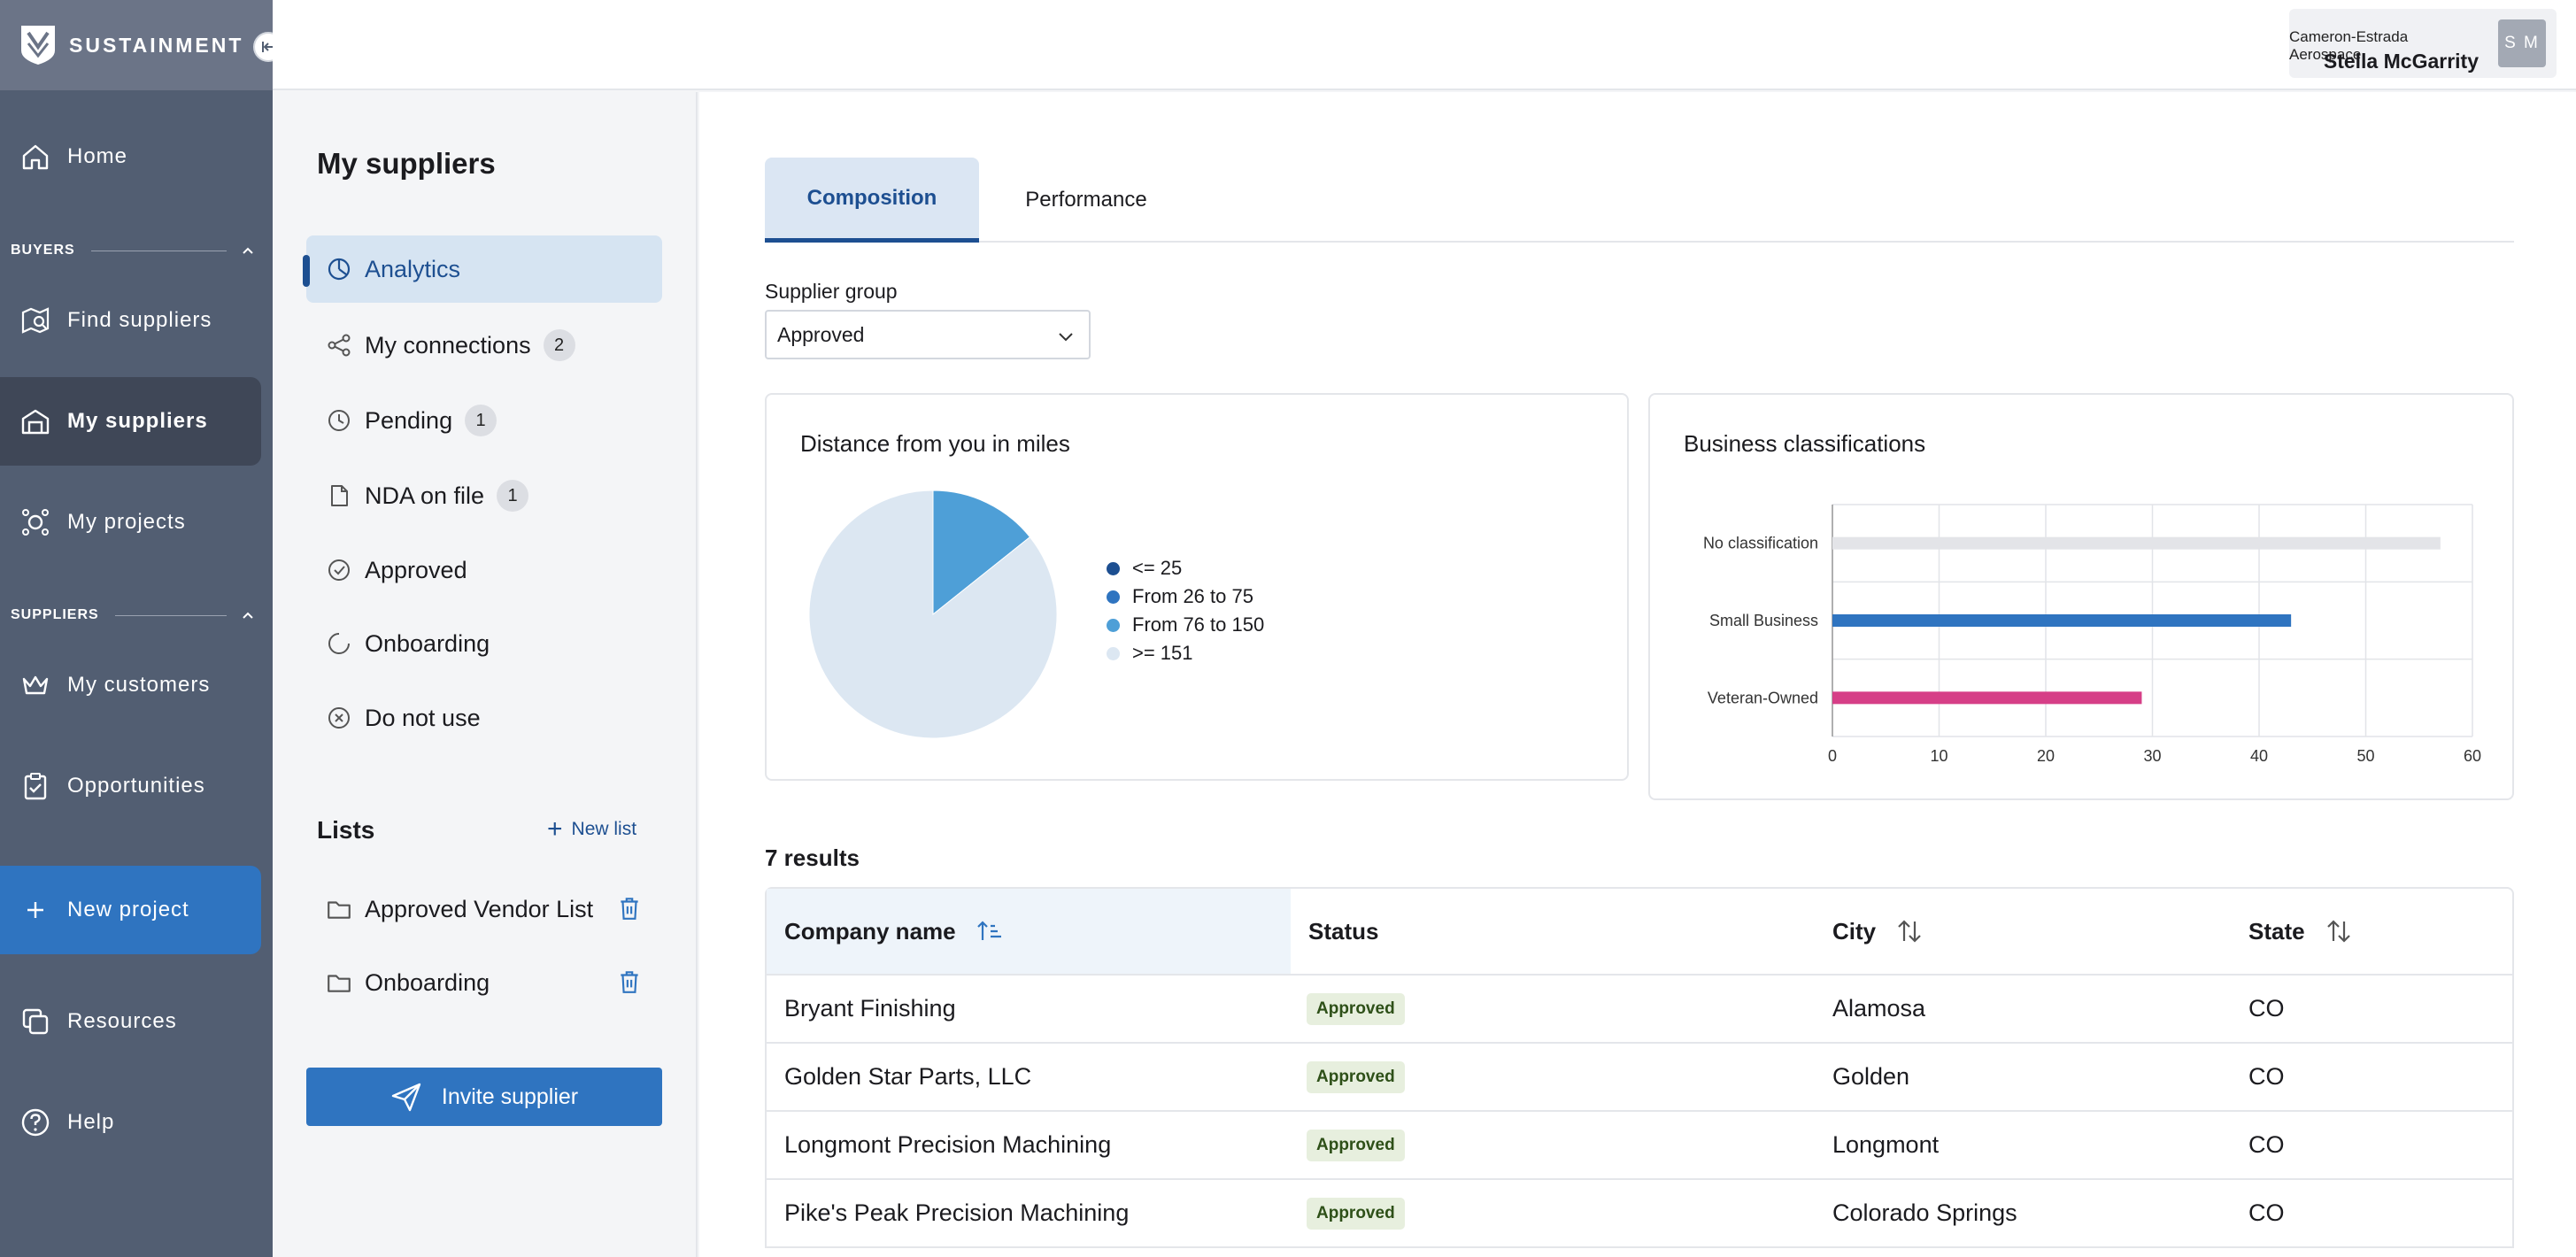 The image size is (2576, 1257). What do you see at coordinates (406, 1097) in the screenshot?
I see `send-icon` at bounding box center [406, 1097].